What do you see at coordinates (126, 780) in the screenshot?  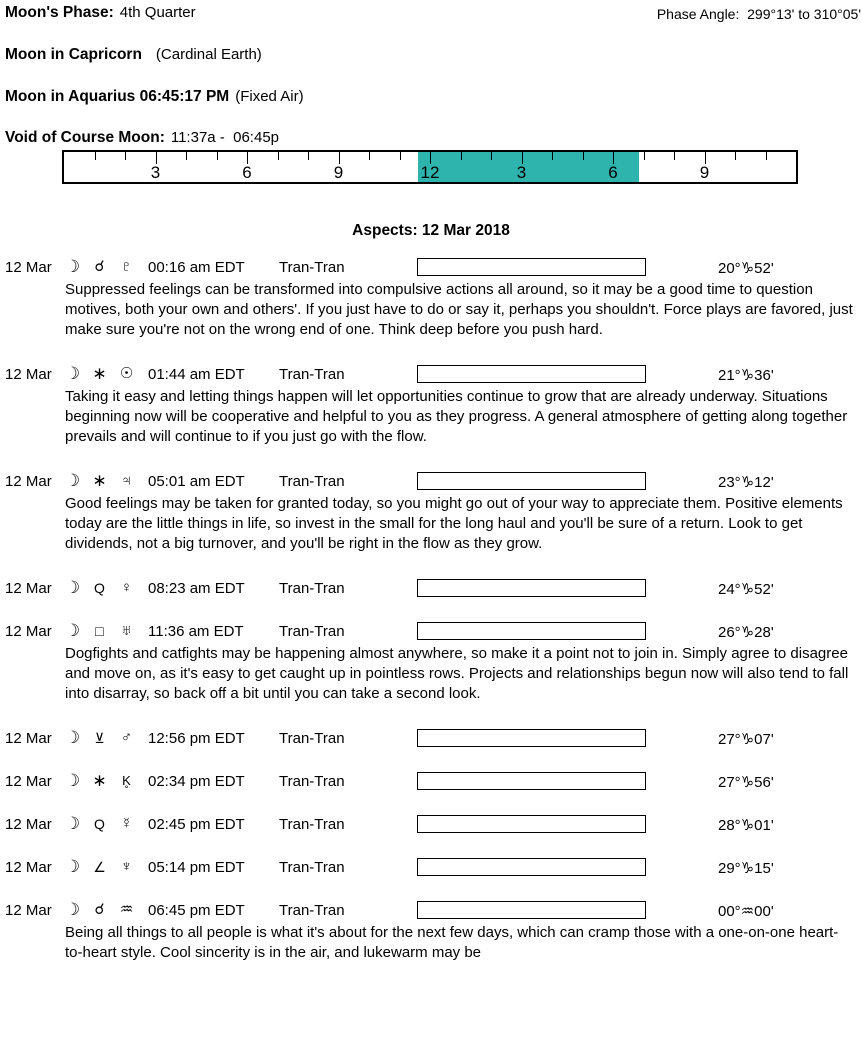 I see `chiron-icon: K̥` at bounding box center [126, 780].